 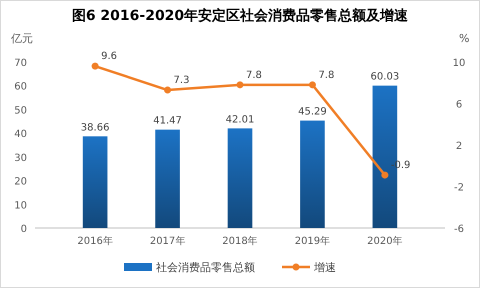 I want to click on data-label: 41.47, so click(x=167, y=121).